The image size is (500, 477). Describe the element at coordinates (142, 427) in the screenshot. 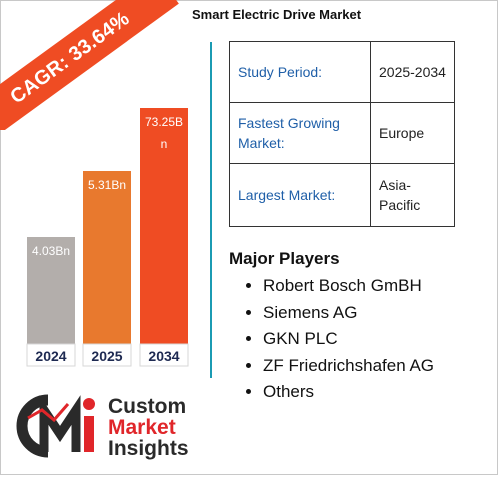

I see `logo-line-market: Market` at that location.